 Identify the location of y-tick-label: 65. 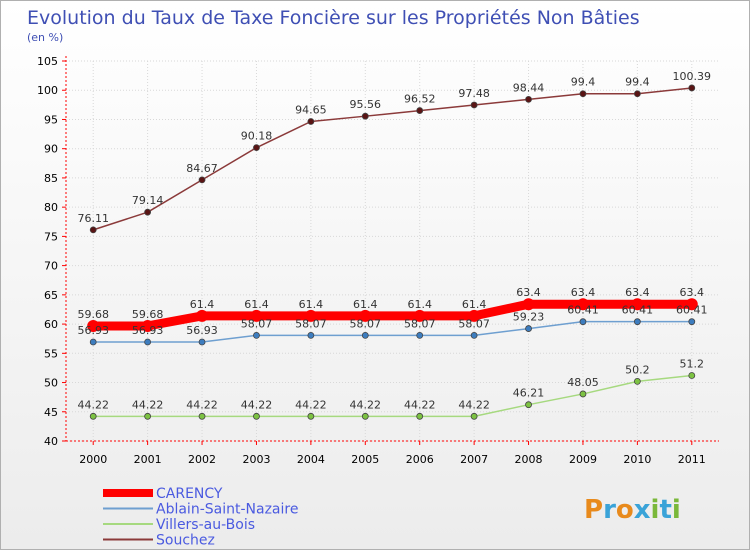
(51, 295).